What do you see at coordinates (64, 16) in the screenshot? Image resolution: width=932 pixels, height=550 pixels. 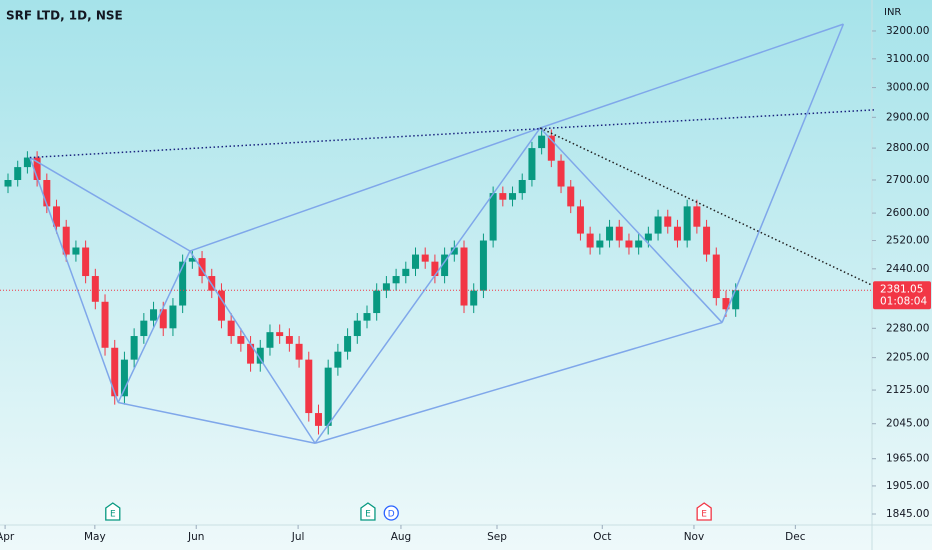 I see `chart-title: SRF LTD, 1D, NSE` at bounding box center [64, 16].